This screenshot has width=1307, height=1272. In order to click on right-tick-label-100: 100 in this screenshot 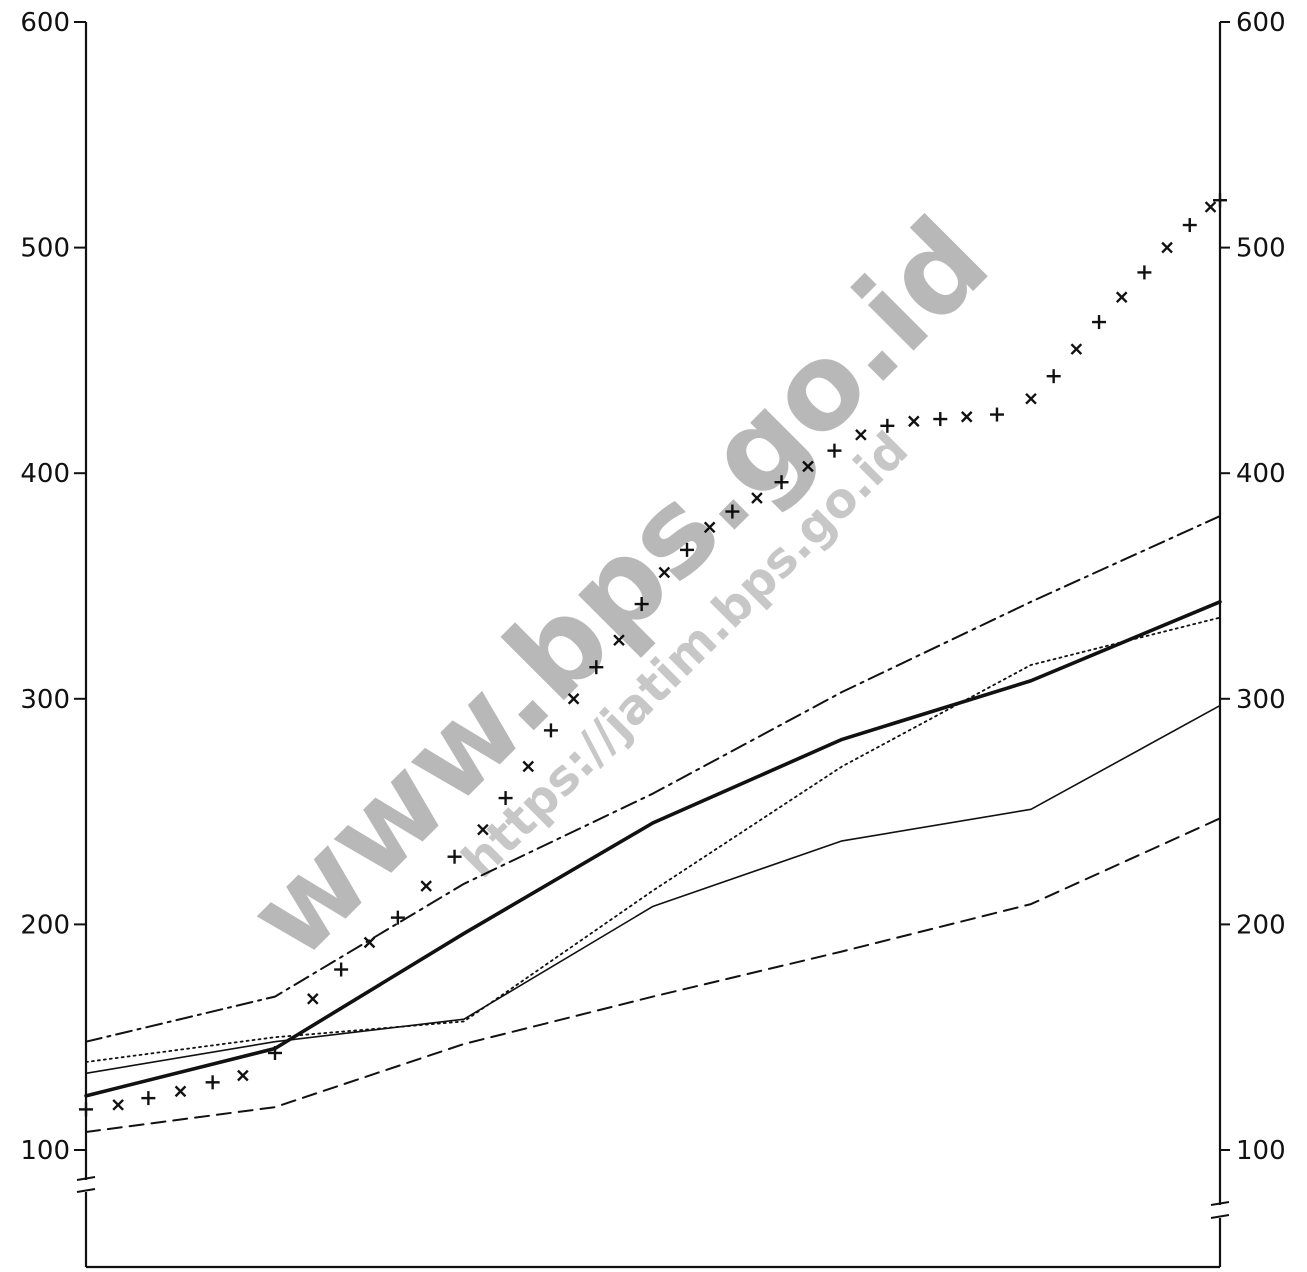, I will do `click(1261, 1151)`.